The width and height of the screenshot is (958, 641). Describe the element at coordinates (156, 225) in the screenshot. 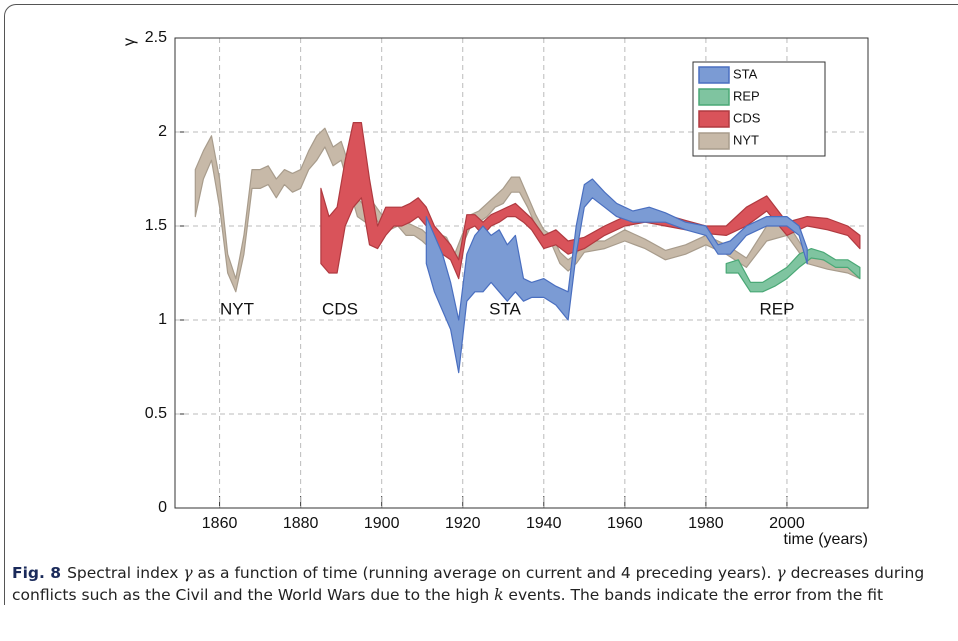

I see `y-tick-label: 1.5` at that location.